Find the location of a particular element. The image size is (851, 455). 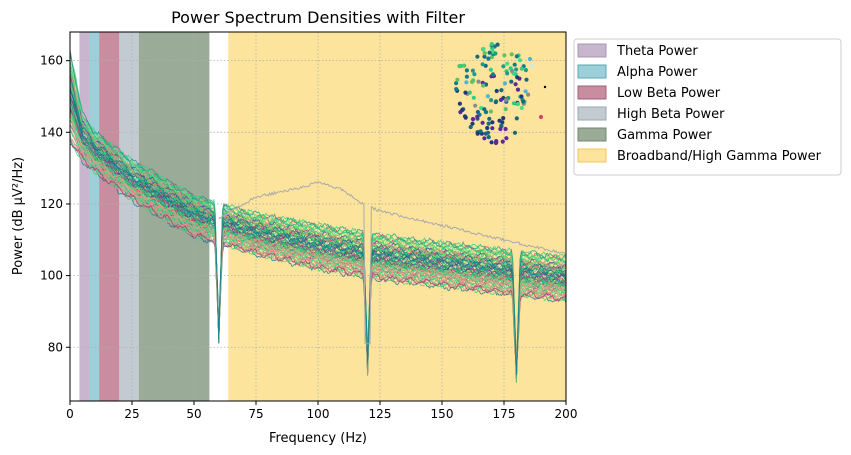

legend-label-4: Gamma Power is located at coordinates (664, 135).